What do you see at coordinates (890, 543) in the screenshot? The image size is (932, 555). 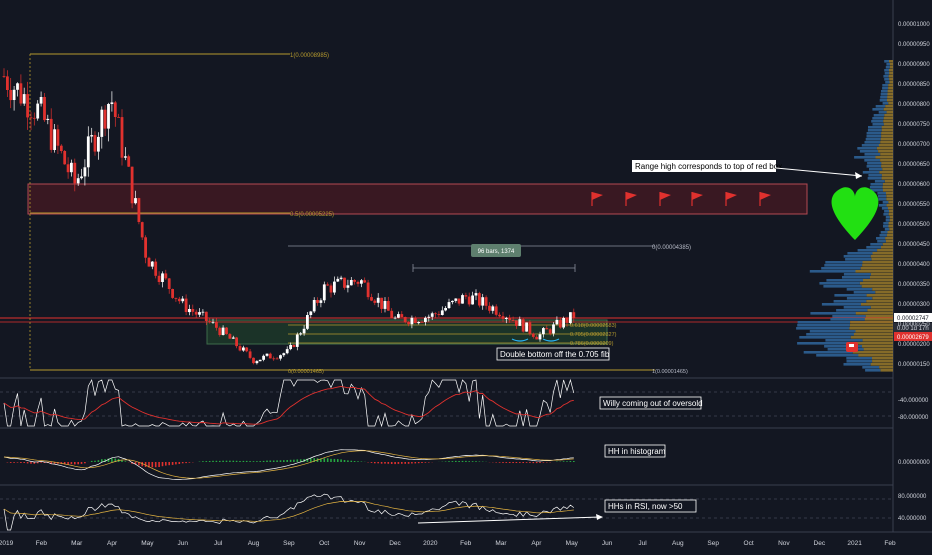 I see `time-axis-label: Feb` at bounding box center [890, 543].